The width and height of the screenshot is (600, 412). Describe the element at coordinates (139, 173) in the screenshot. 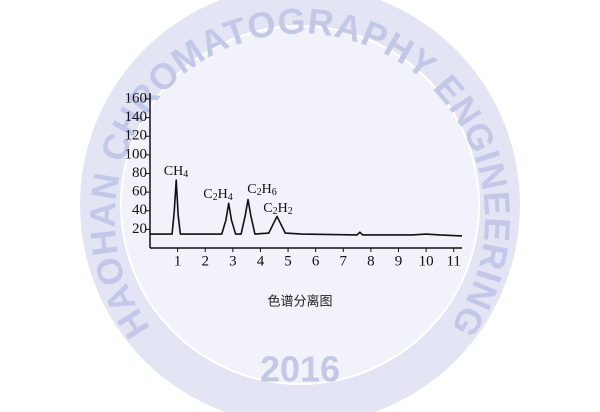

I see `y-tick-label: 80` at that location.